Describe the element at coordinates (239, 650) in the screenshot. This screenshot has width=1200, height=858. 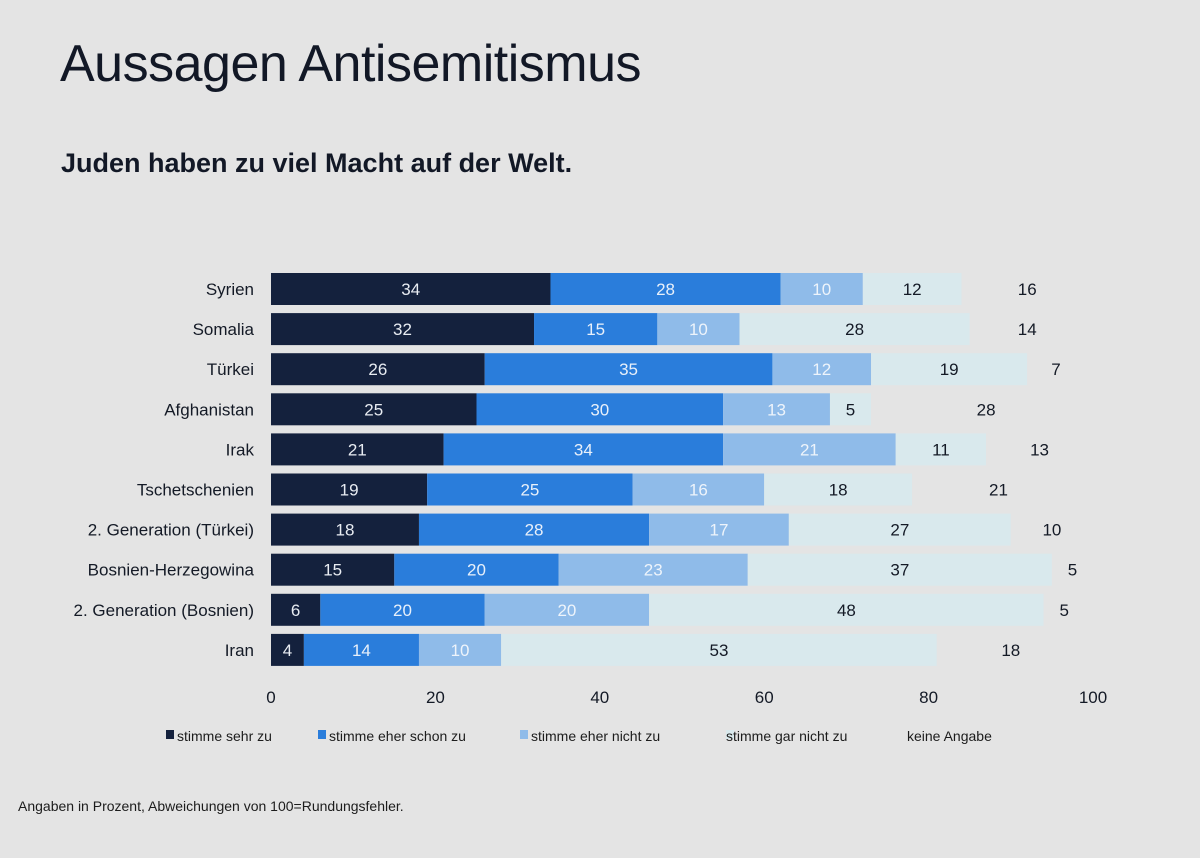
I see `category-label: Iran` at that location.